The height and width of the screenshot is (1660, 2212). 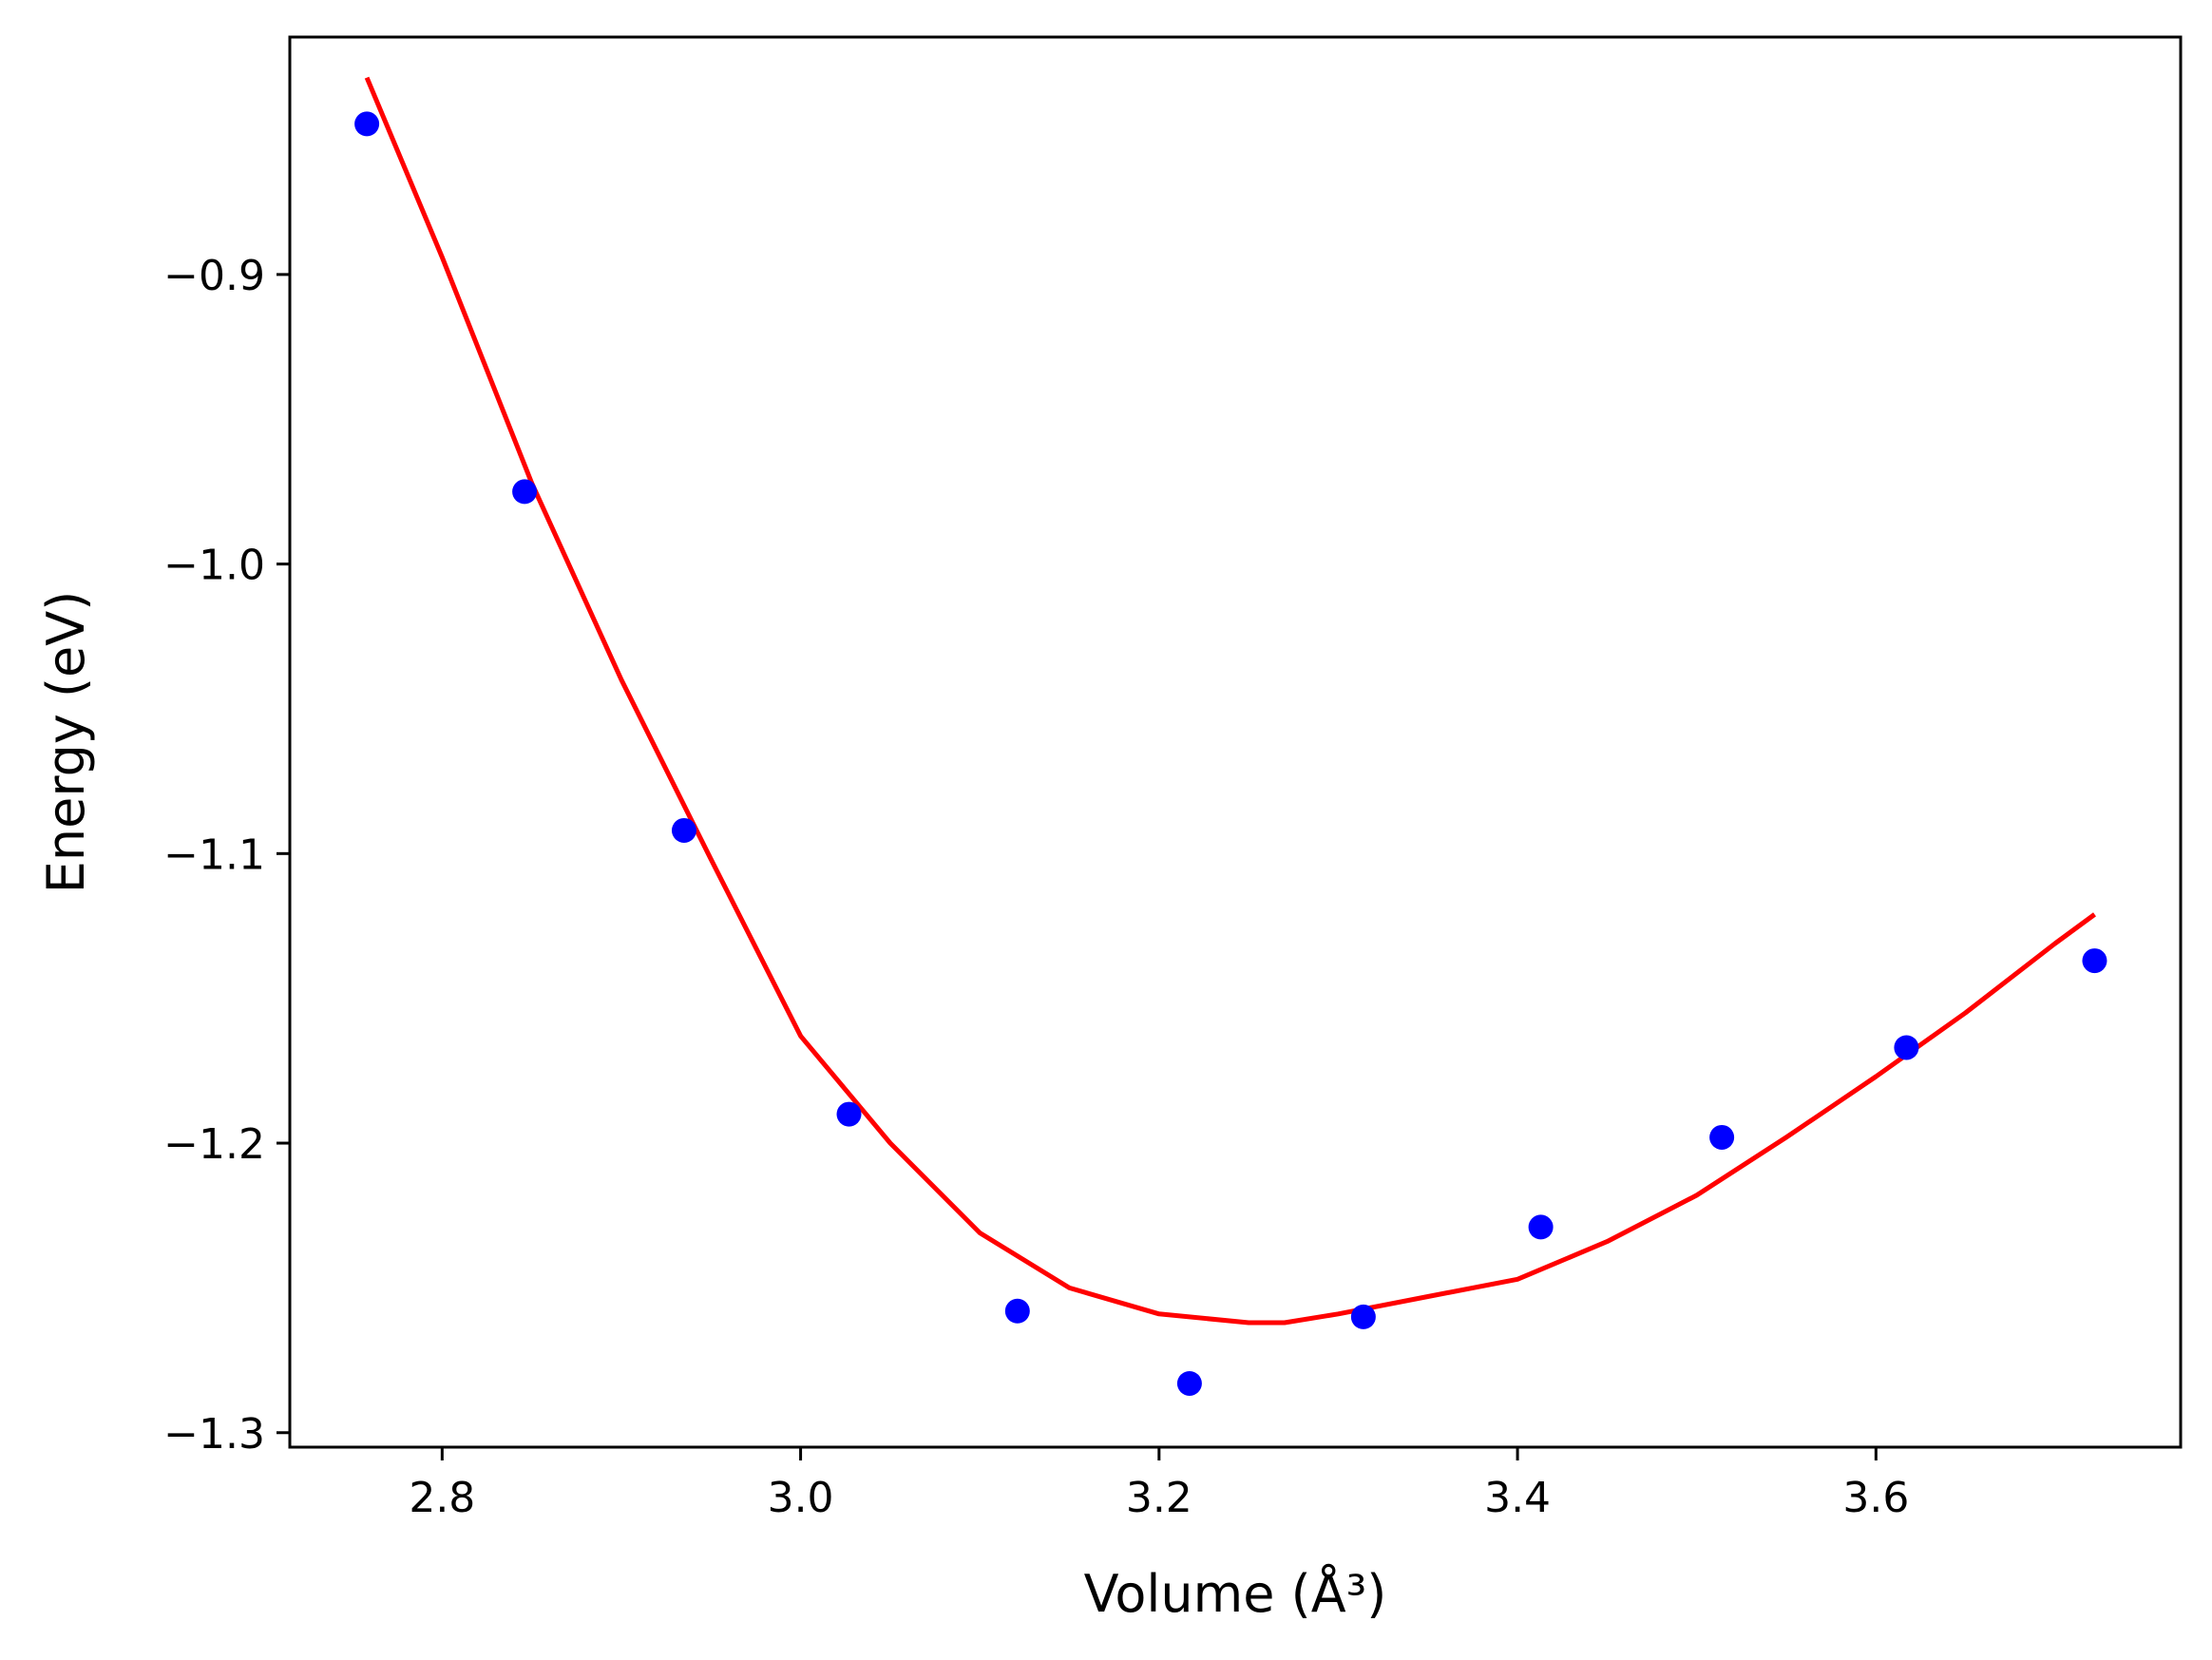 I want to click on y-tick-label: −1.3, so click(x=214, y=1434).